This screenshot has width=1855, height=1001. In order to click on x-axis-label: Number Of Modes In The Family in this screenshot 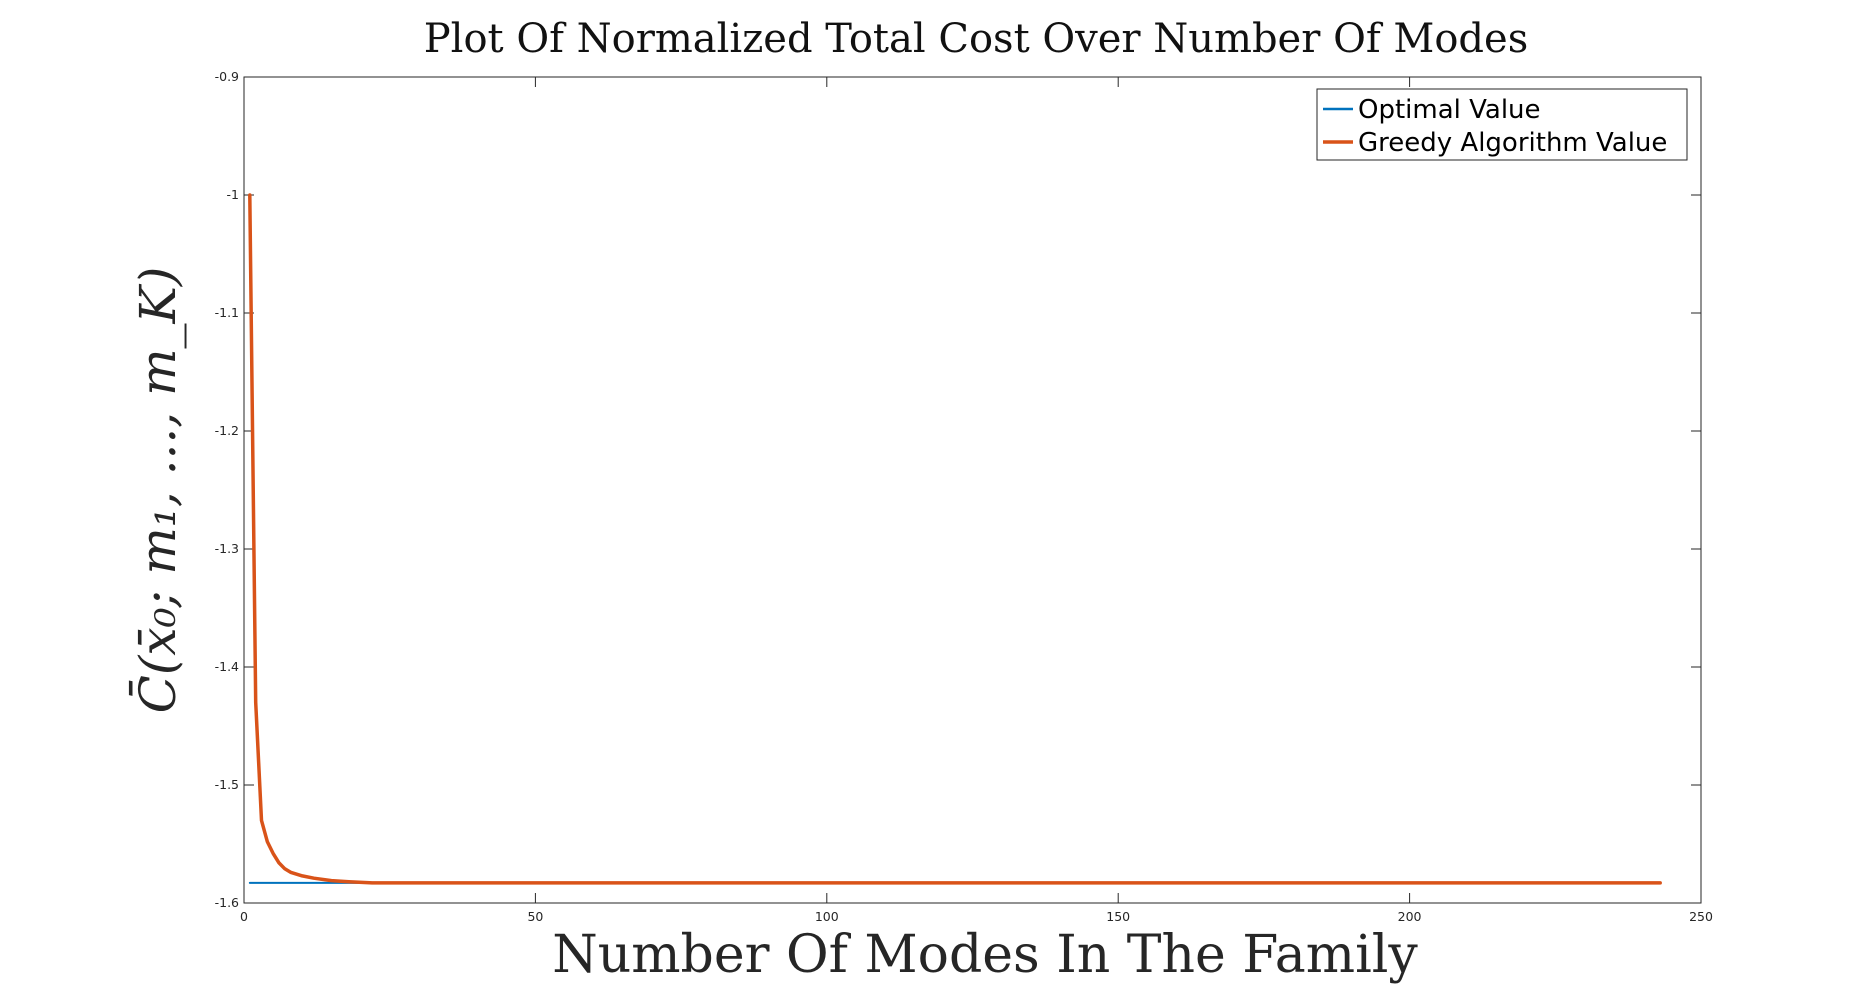, I will do `click(985, 955)`.